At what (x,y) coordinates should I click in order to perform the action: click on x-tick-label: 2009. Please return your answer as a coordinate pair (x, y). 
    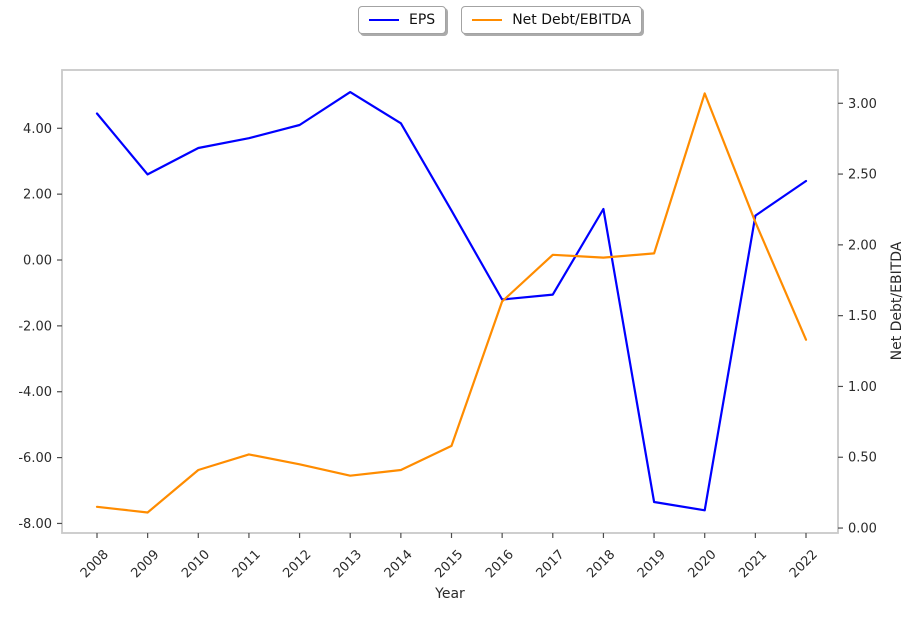
    Looking at the image, I should click on (145, 564).